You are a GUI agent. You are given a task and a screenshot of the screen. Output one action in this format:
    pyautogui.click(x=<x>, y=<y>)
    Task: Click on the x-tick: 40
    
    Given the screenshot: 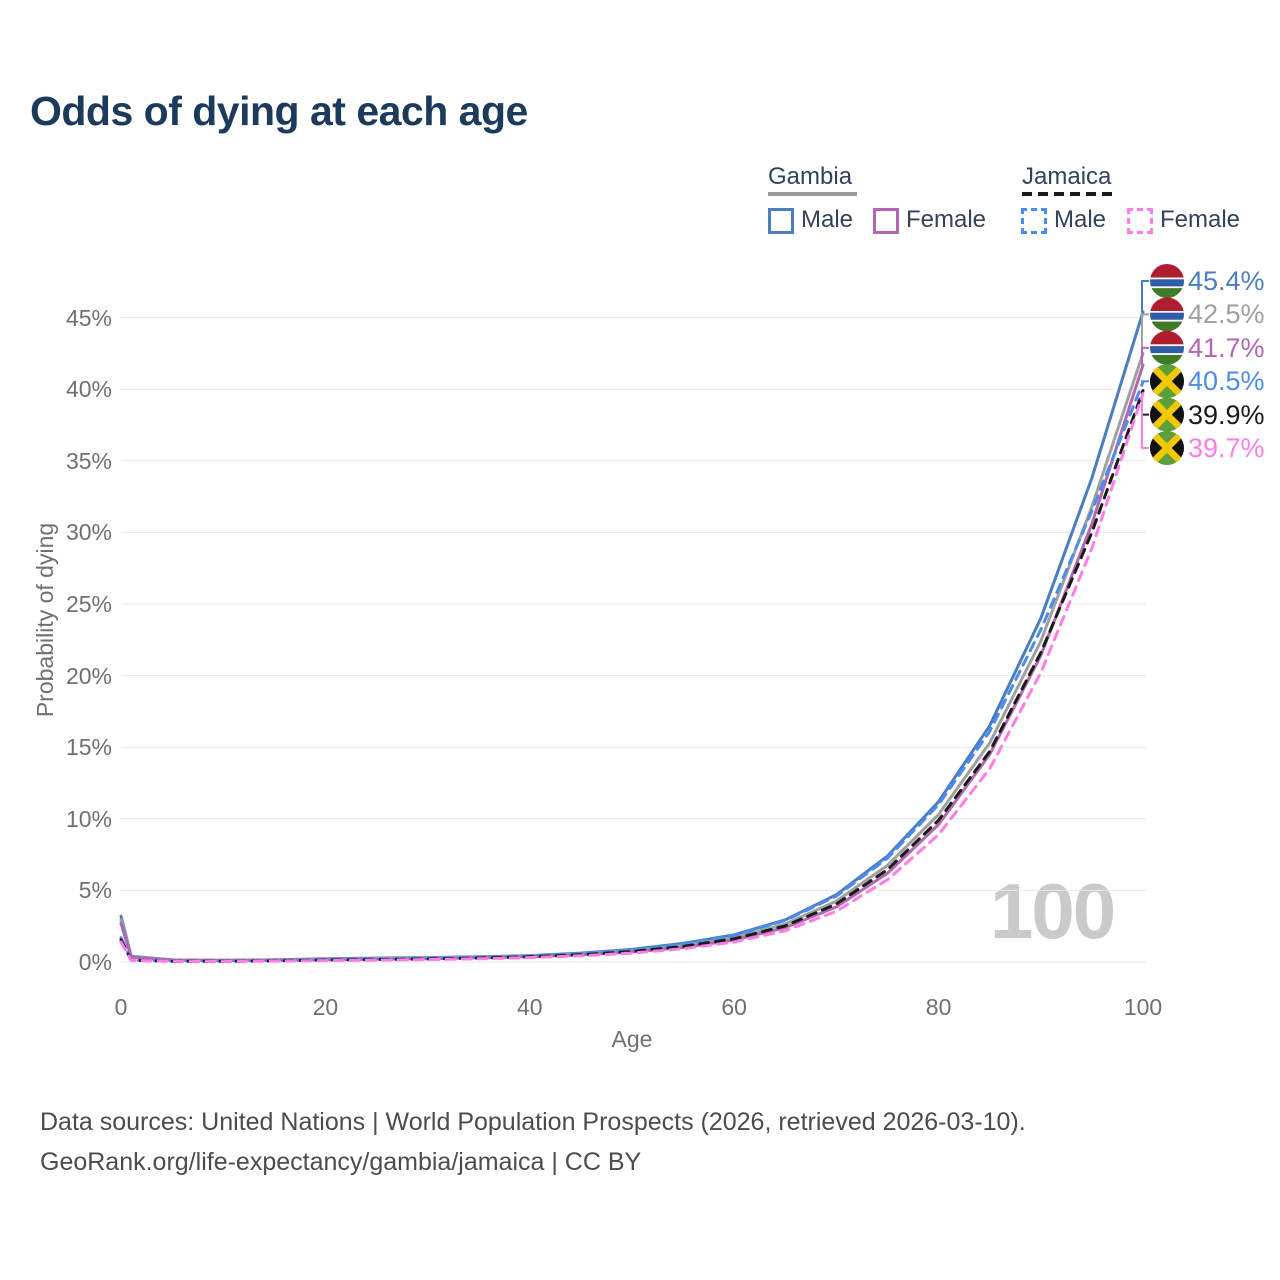 What is the action you would take?
    pyautogui.click(x=530, y=1007)
    